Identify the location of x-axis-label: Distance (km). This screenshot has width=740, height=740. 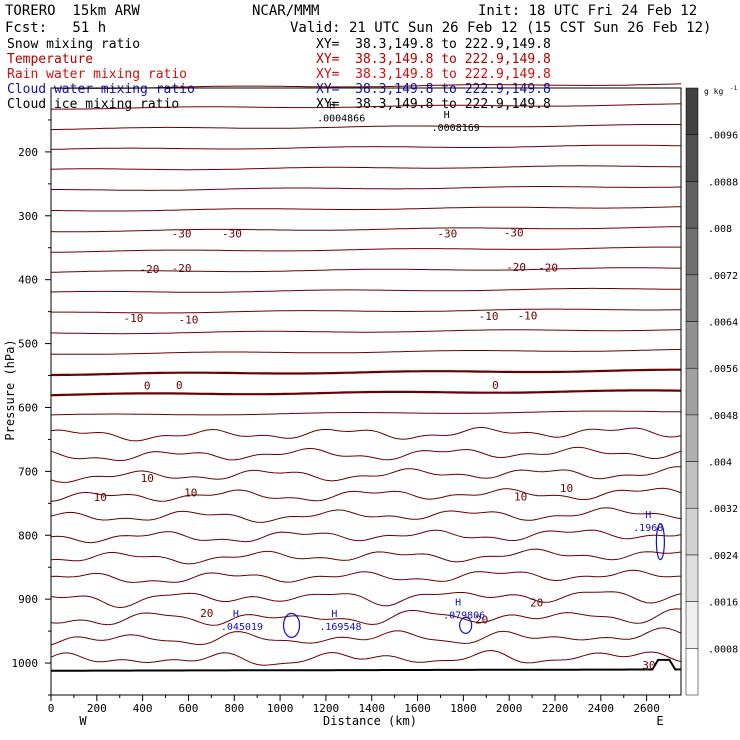
(370, 721).